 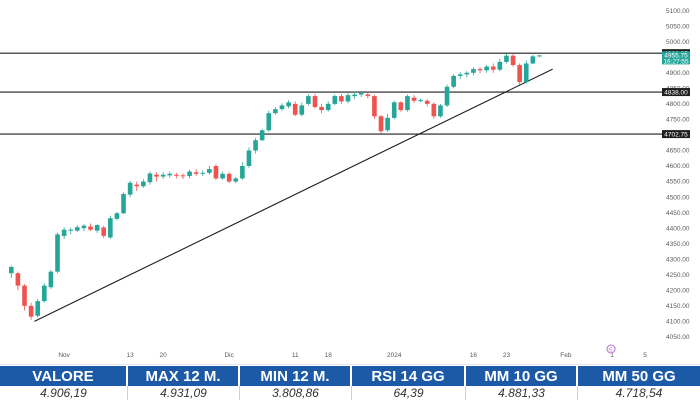 What do you see at coordinates (184, 376) in the screenshot?
I see `header-max-12m: MAX 12 M.` at bounding box center [184, 376].